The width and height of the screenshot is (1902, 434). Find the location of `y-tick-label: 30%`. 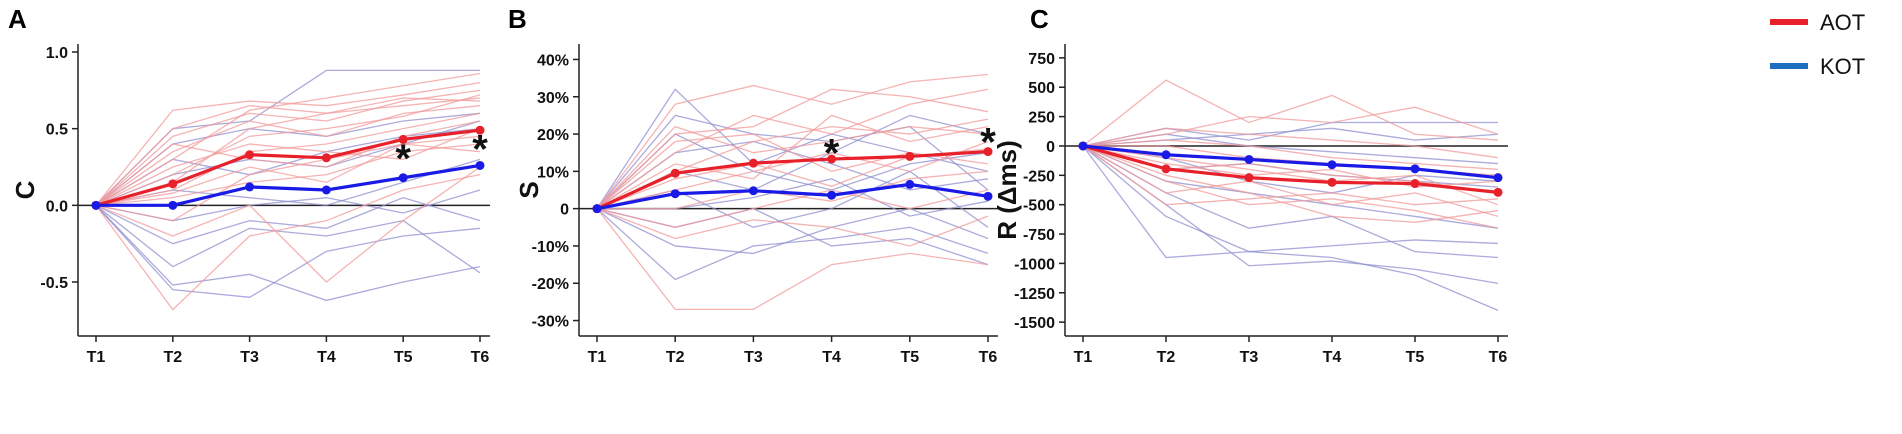

y-tick-label: 30% is located at coordinates (553, 98).